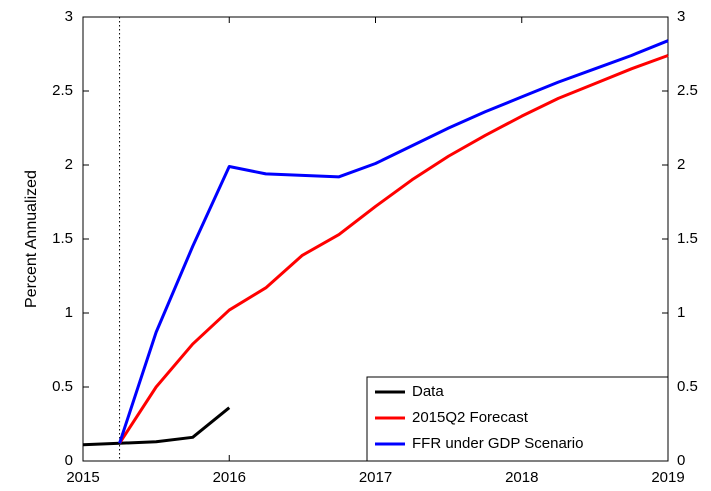  Describe the element at coordinates (69, 16) in the screenshot. I see `y-tick-label: 3` at that location.